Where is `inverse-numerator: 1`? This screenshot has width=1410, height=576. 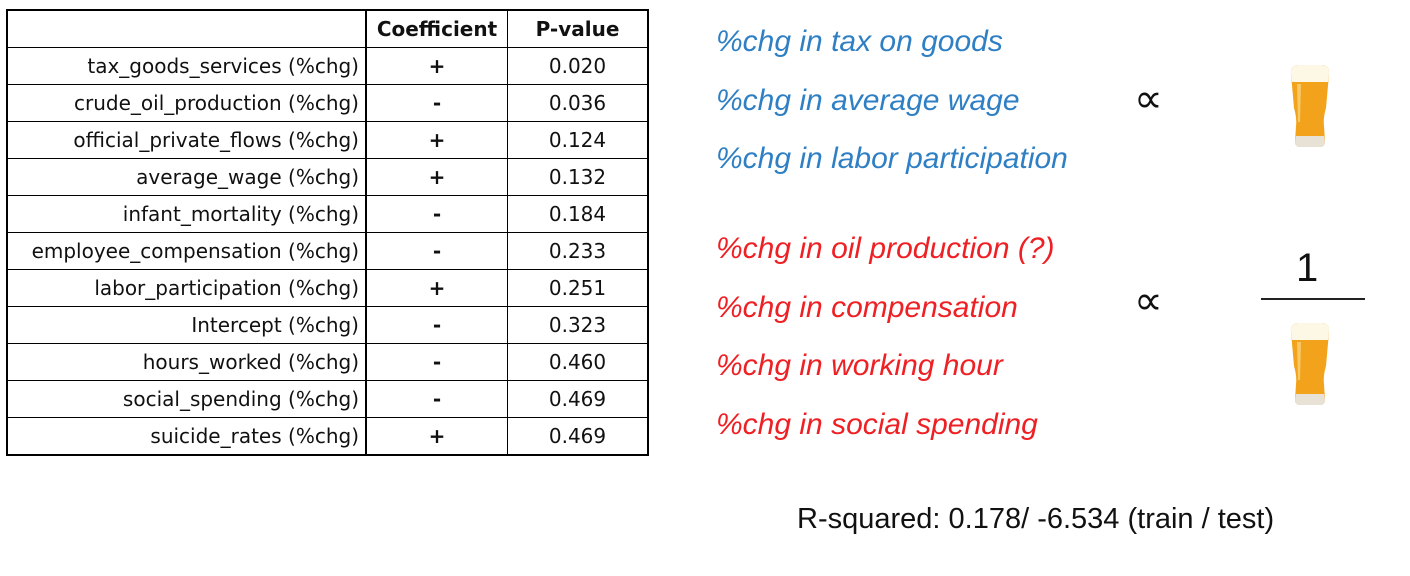
inverse-numerator: 1 is located at coordinates (1307, 268).